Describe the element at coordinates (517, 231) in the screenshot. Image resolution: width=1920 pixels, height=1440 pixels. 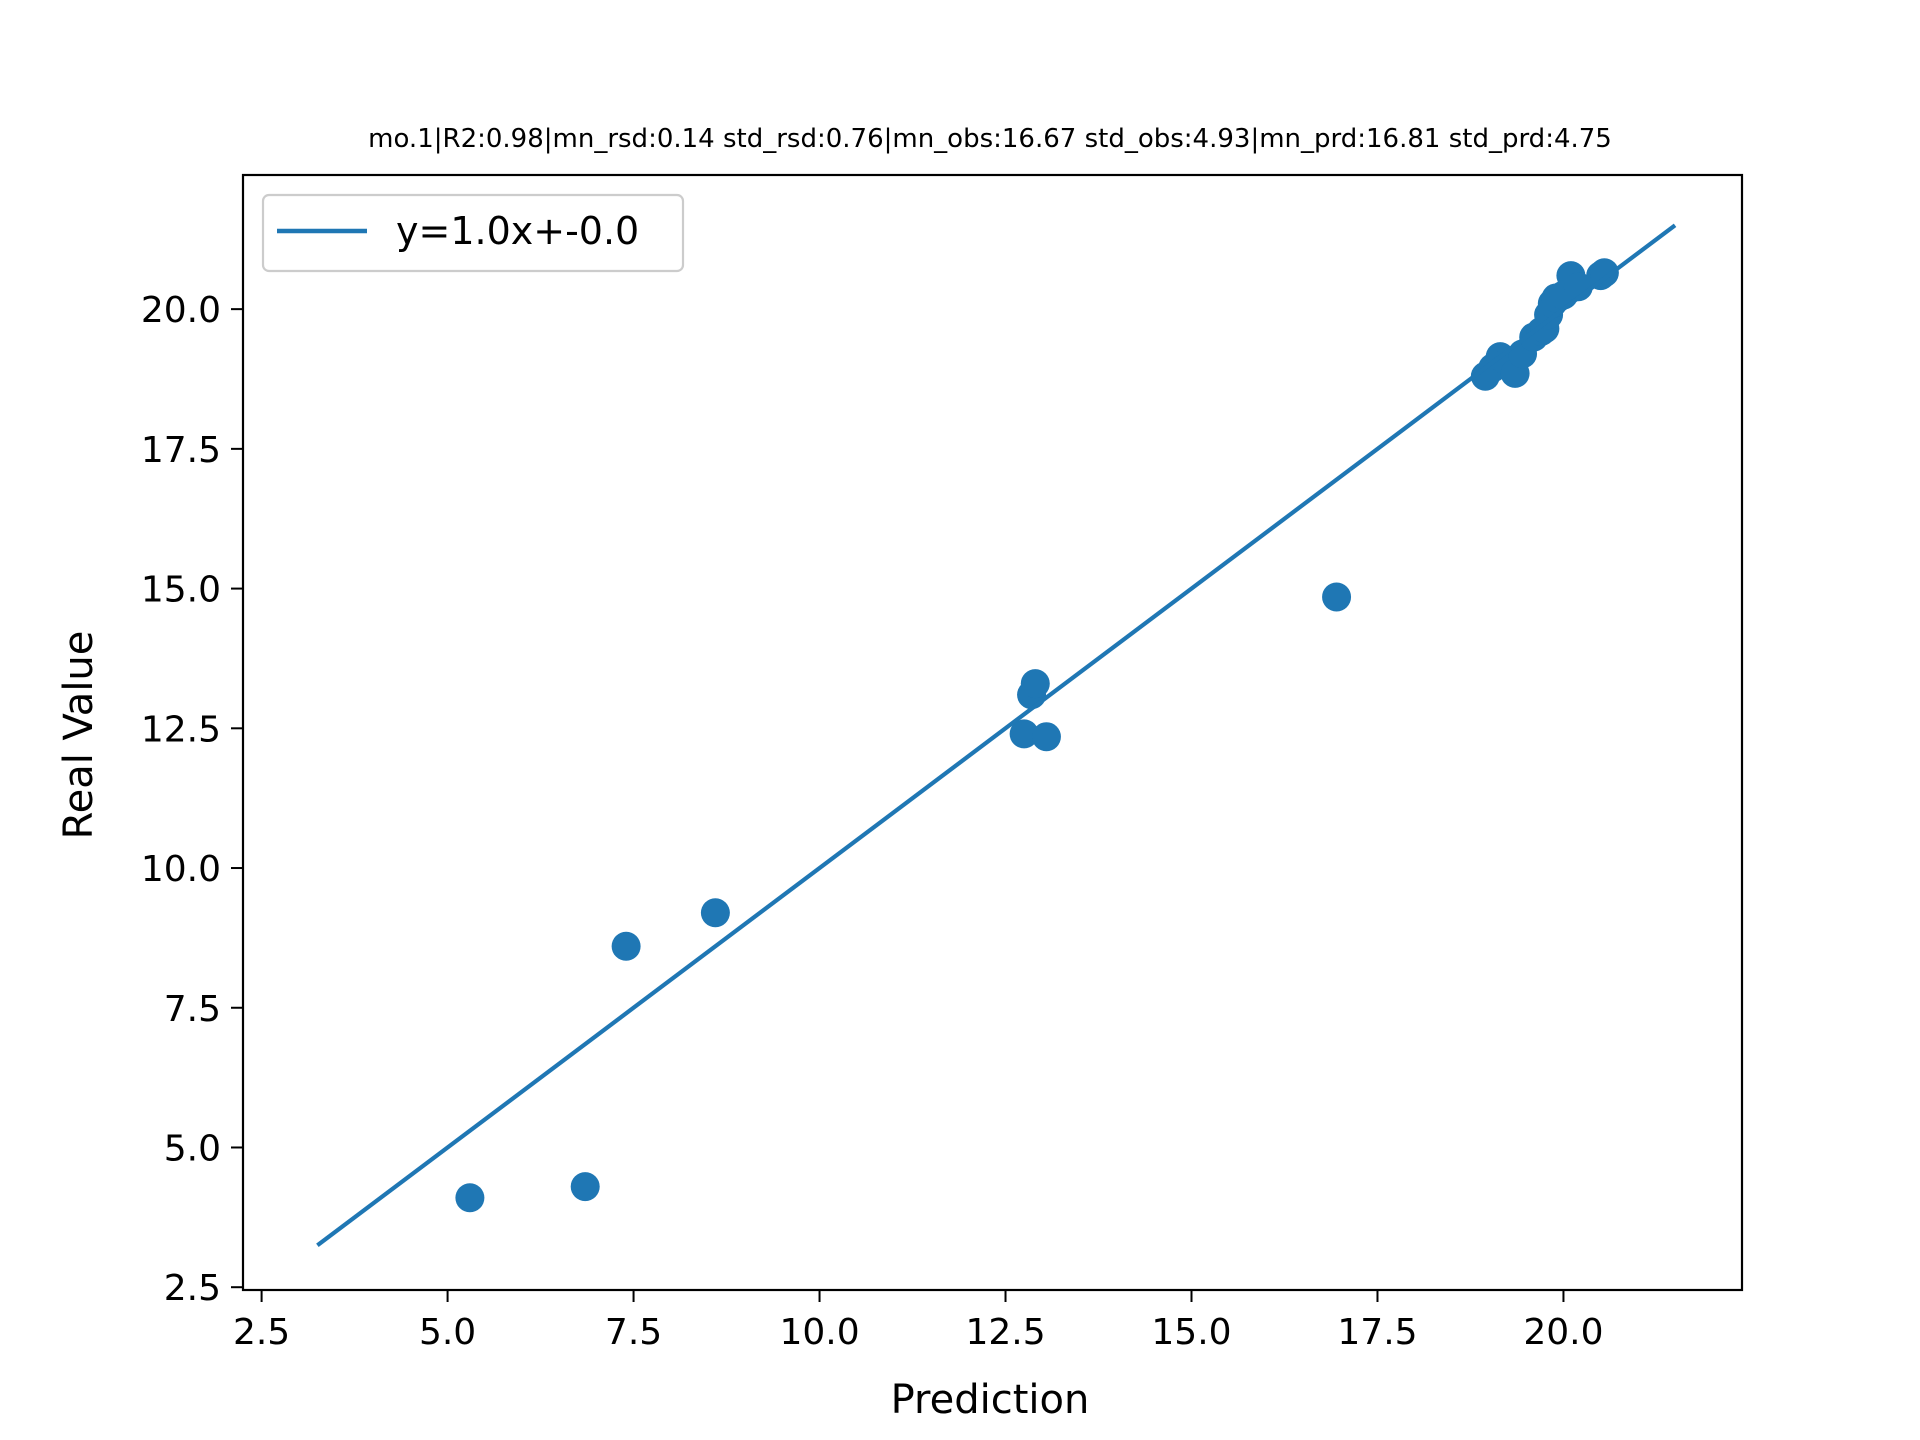
I see `legend-label: y=1.0x+-0.0` at that location.